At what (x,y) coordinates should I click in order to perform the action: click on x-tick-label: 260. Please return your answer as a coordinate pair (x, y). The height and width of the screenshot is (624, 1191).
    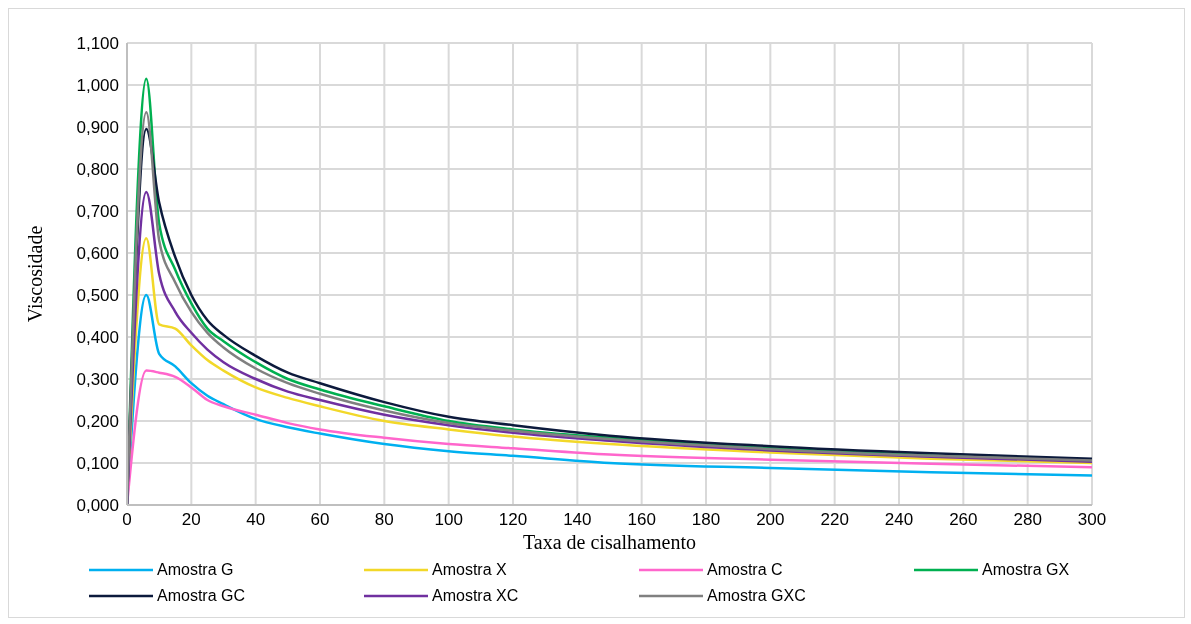
    Looking at the image, I should click on (963, 520).